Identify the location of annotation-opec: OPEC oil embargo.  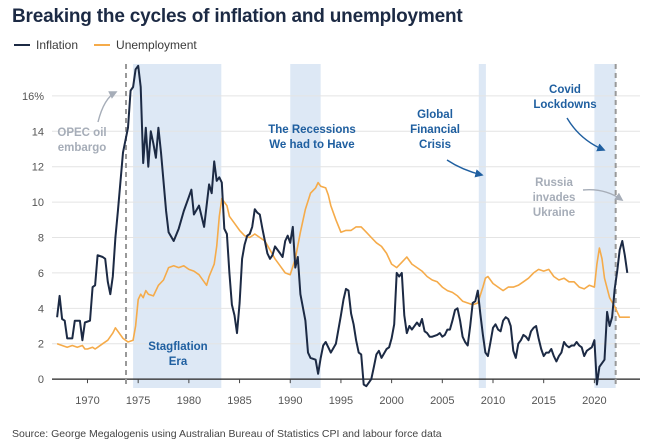
(81, 140).